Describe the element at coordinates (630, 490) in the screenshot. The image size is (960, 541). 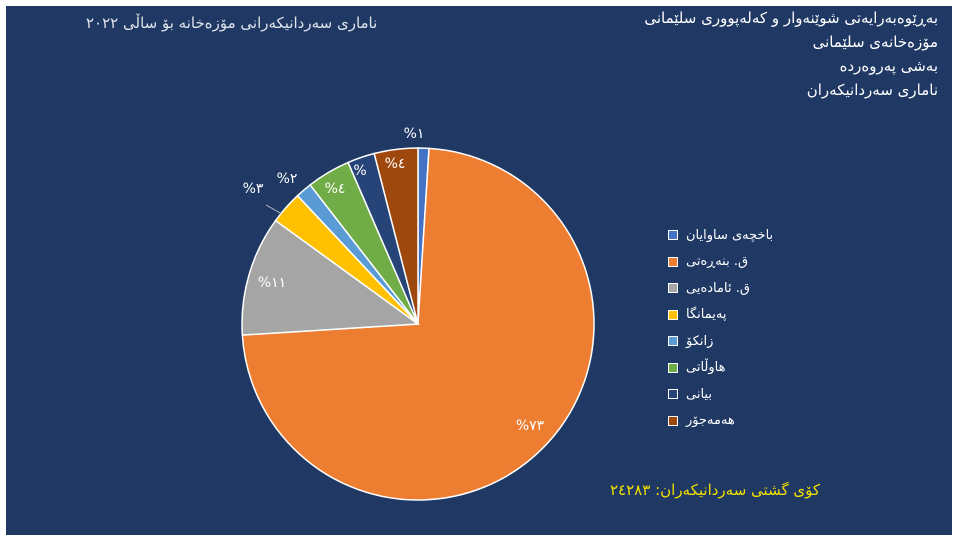
I see `total-value: ٢٤٢٨٣` at that location.